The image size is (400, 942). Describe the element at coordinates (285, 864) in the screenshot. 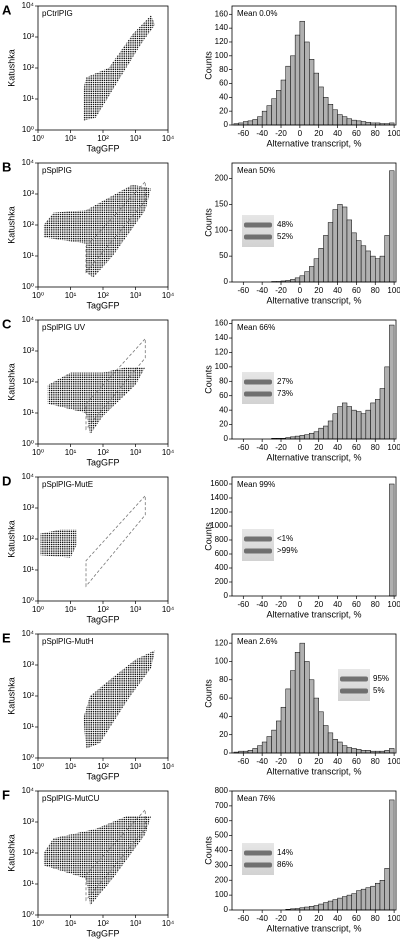

I see `gel-label: 86%` at that location.